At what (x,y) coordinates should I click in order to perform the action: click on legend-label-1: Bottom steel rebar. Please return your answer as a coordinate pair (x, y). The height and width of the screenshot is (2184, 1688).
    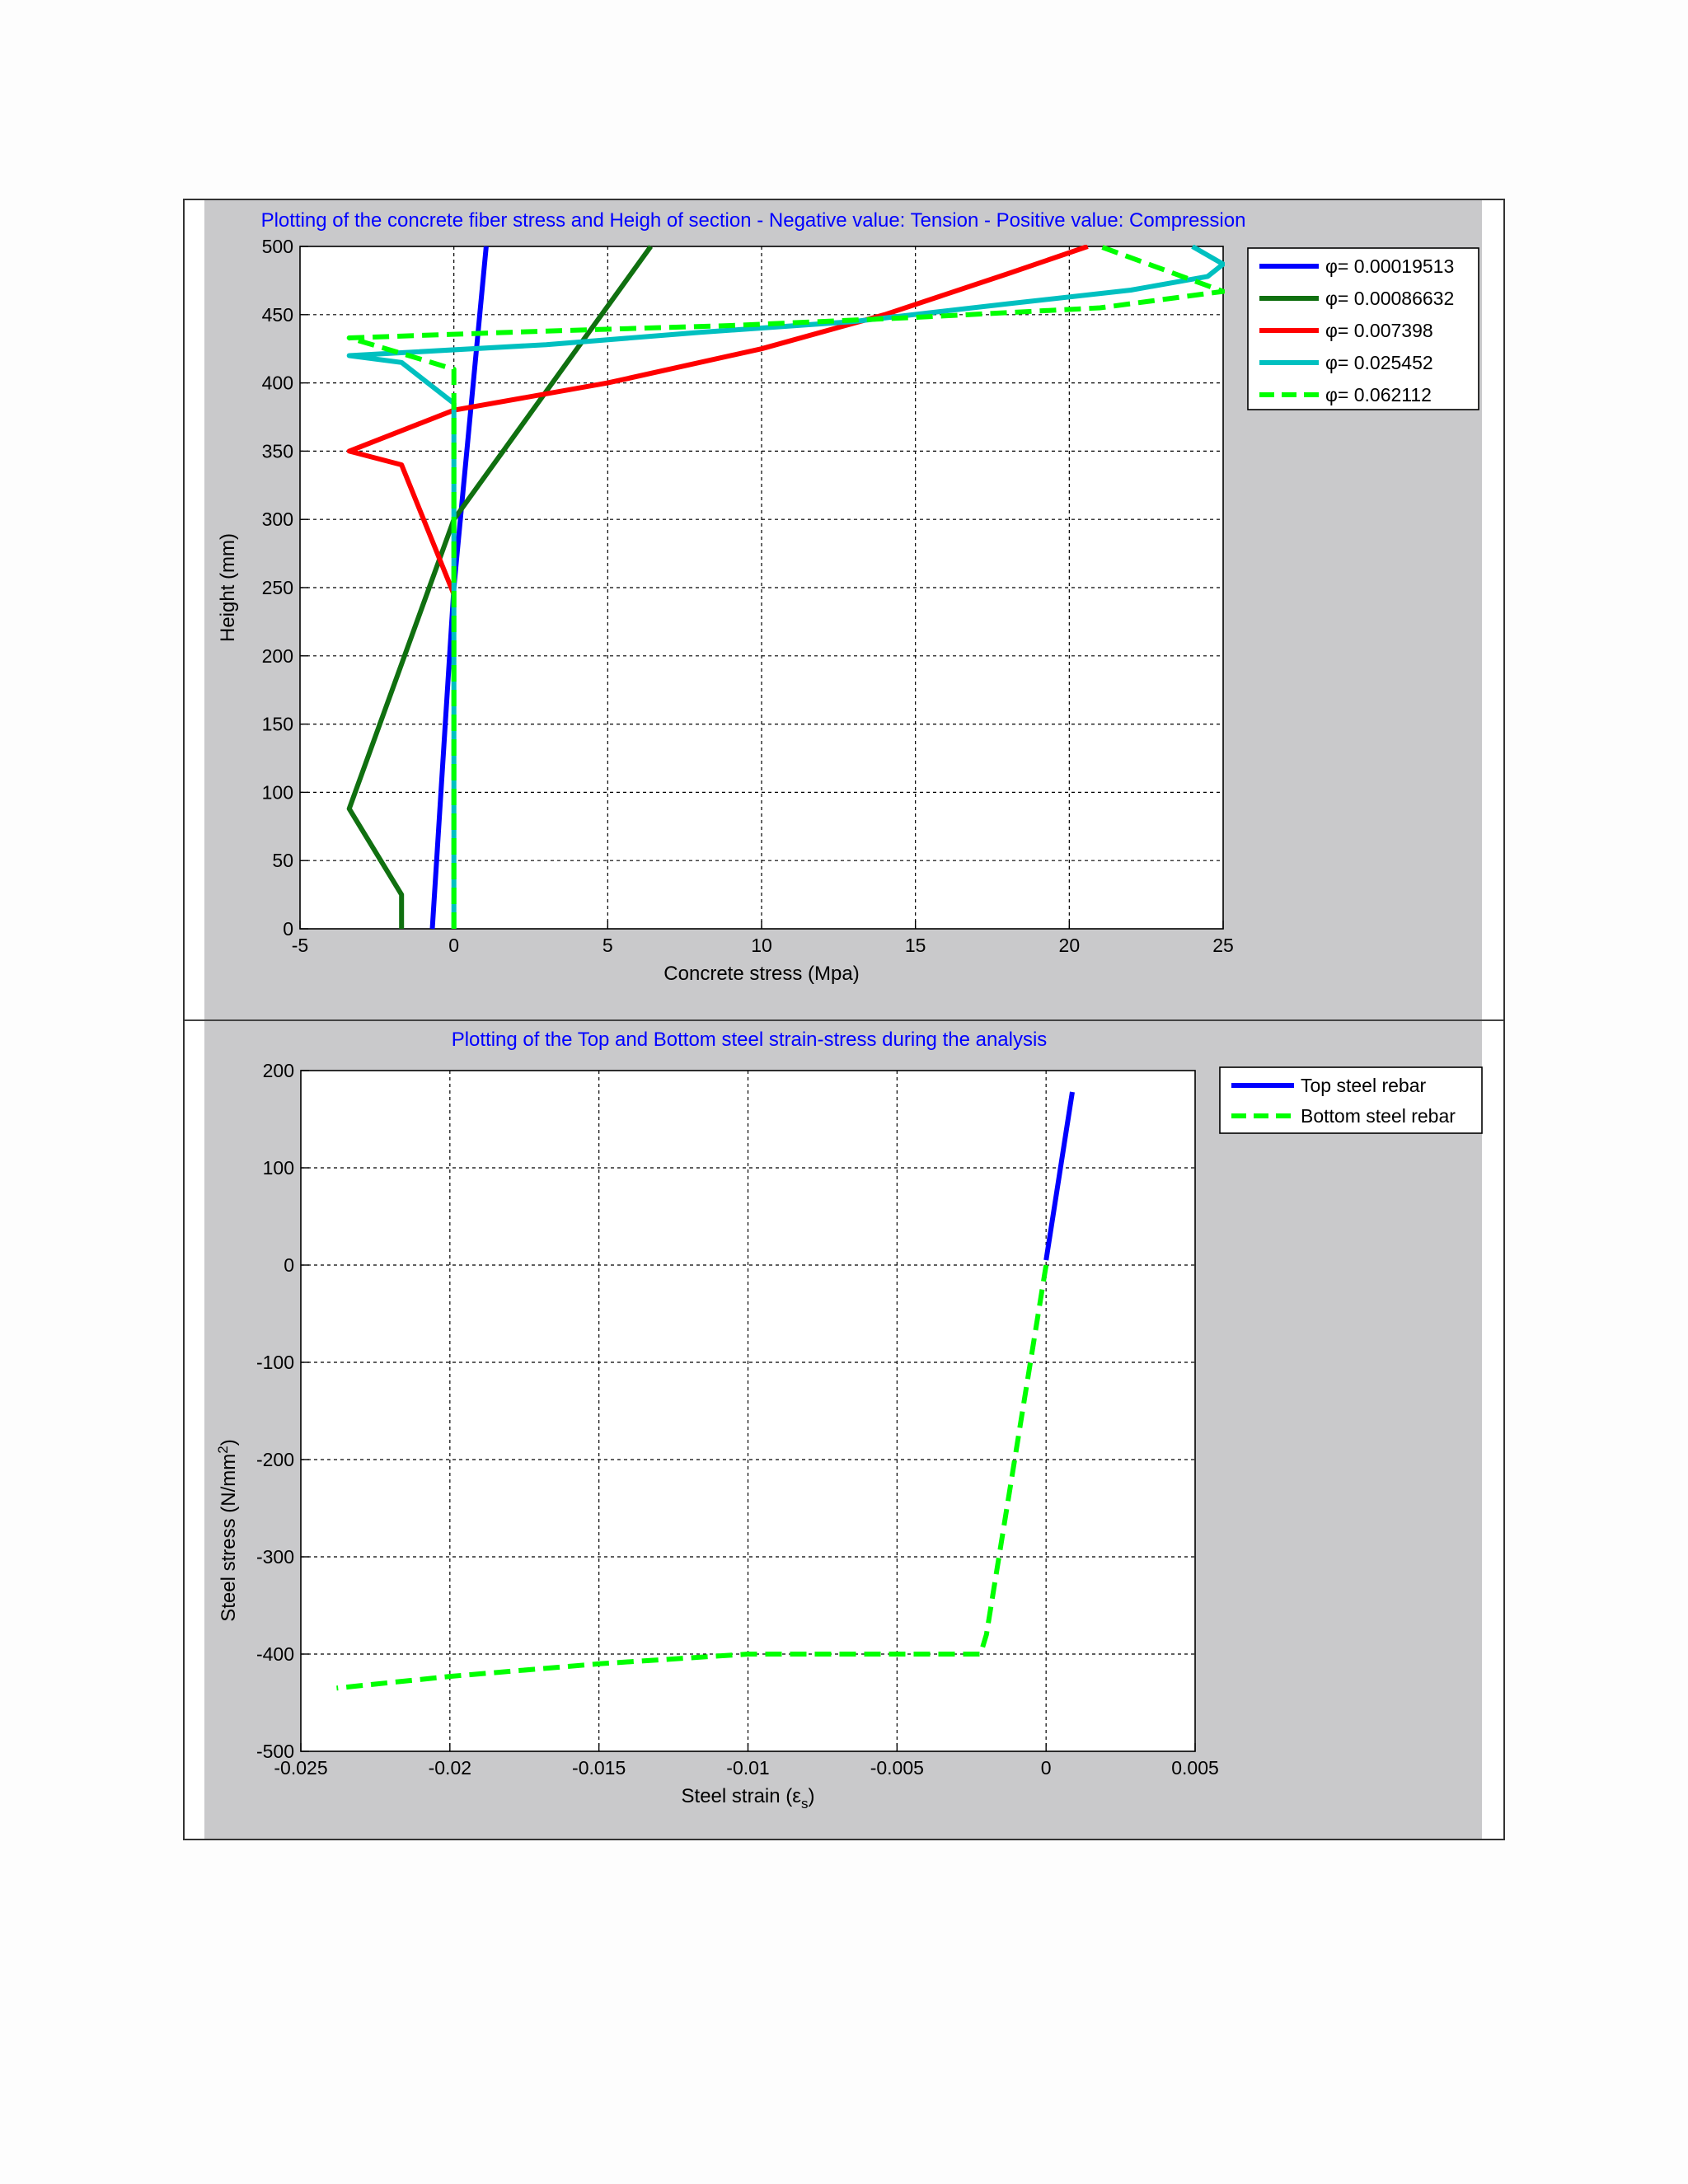
    Looking at the image, I should click on (1378, 1116).